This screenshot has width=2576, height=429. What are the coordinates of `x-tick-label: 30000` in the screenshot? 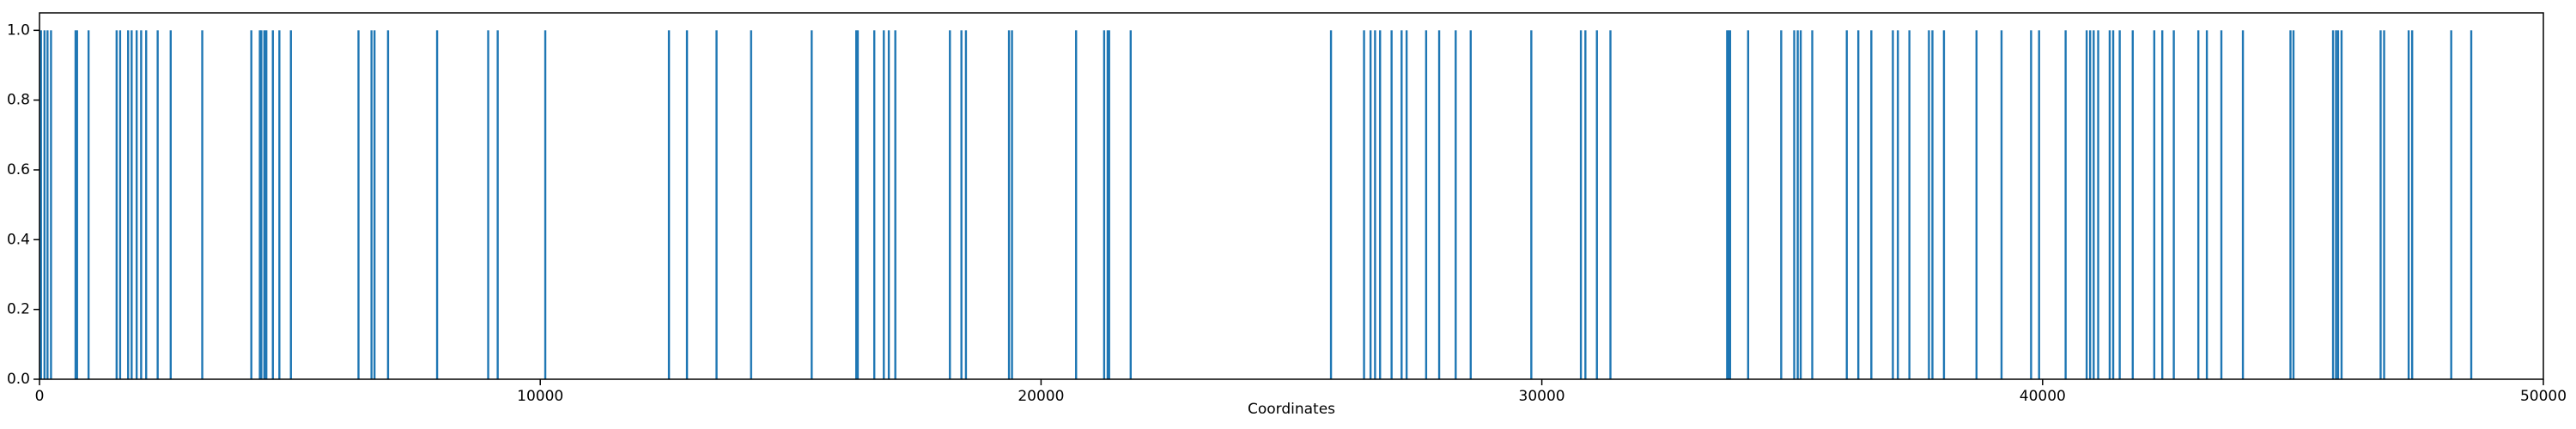 It's located at (1542, 396).